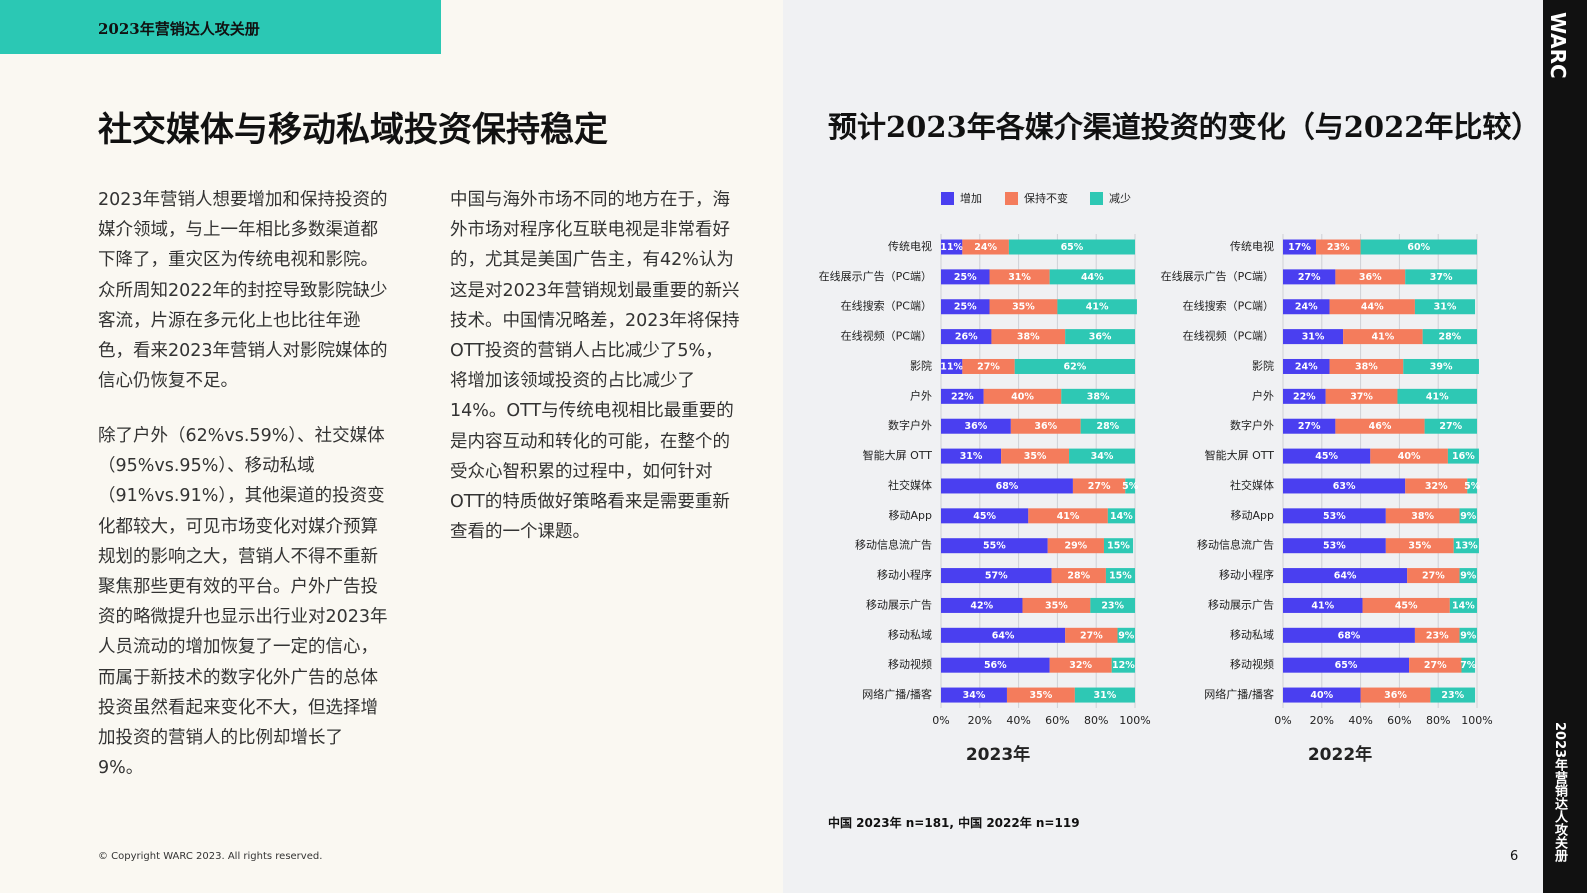 The height and width of the screenshot is (893, 1587). Describe the element at coordinates (1282, 720) in the screenshot. I see `x-tick-label: 0%` at that location.